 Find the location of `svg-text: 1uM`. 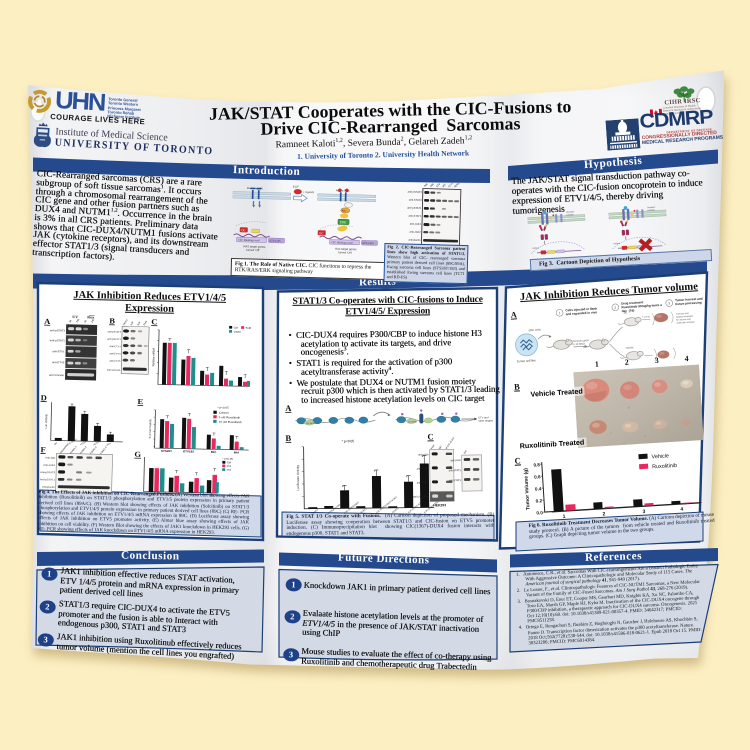

svg-text: 1uM is located at coordinates (132, 323).